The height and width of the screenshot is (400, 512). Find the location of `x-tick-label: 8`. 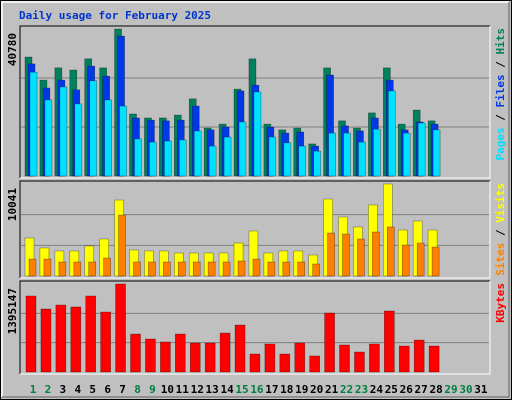

x-tick-label: 8 is located at coordinates (137, 389).